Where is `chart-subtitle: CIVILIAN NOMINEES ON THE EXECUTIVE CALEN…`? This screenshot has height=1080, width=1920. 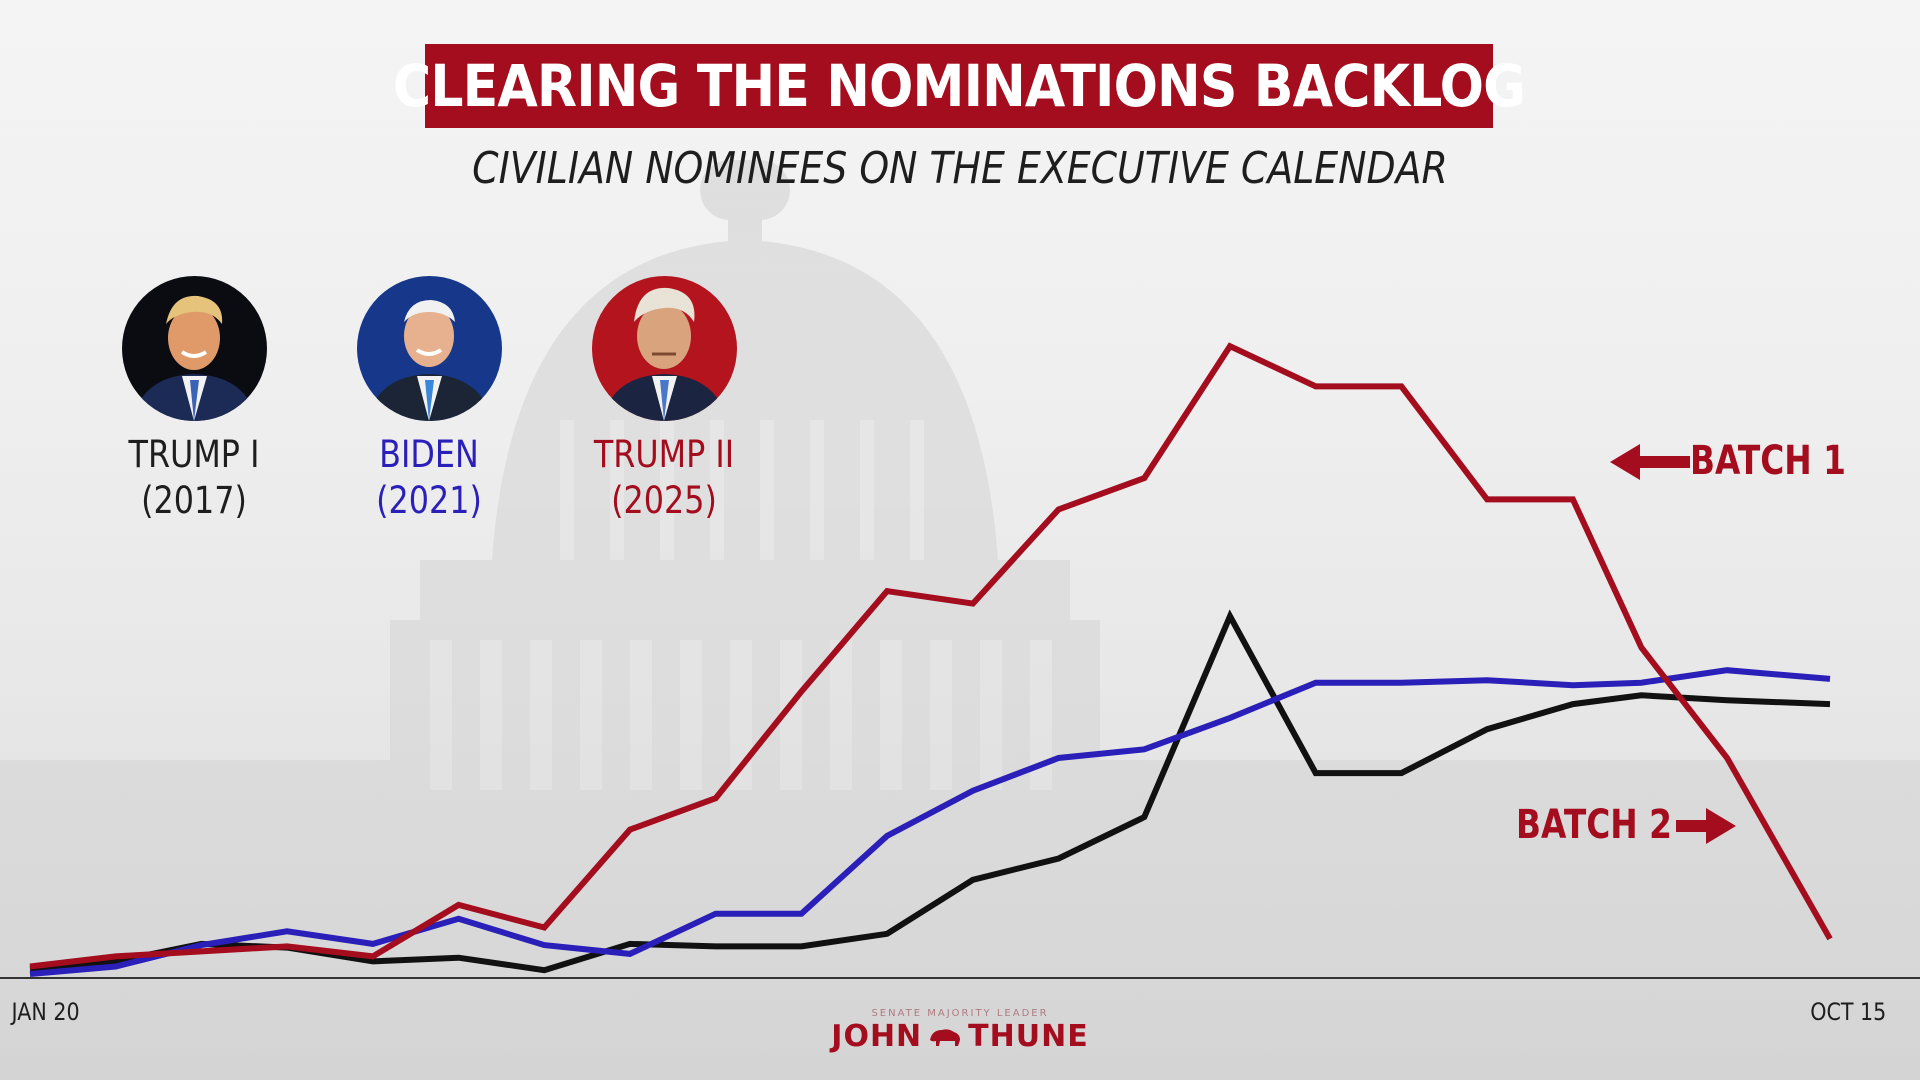
chart-subtitle: CIVILIAN NOMINEES ON THE EXECUTIVE CALEN… is located at coordinates (960, 168).